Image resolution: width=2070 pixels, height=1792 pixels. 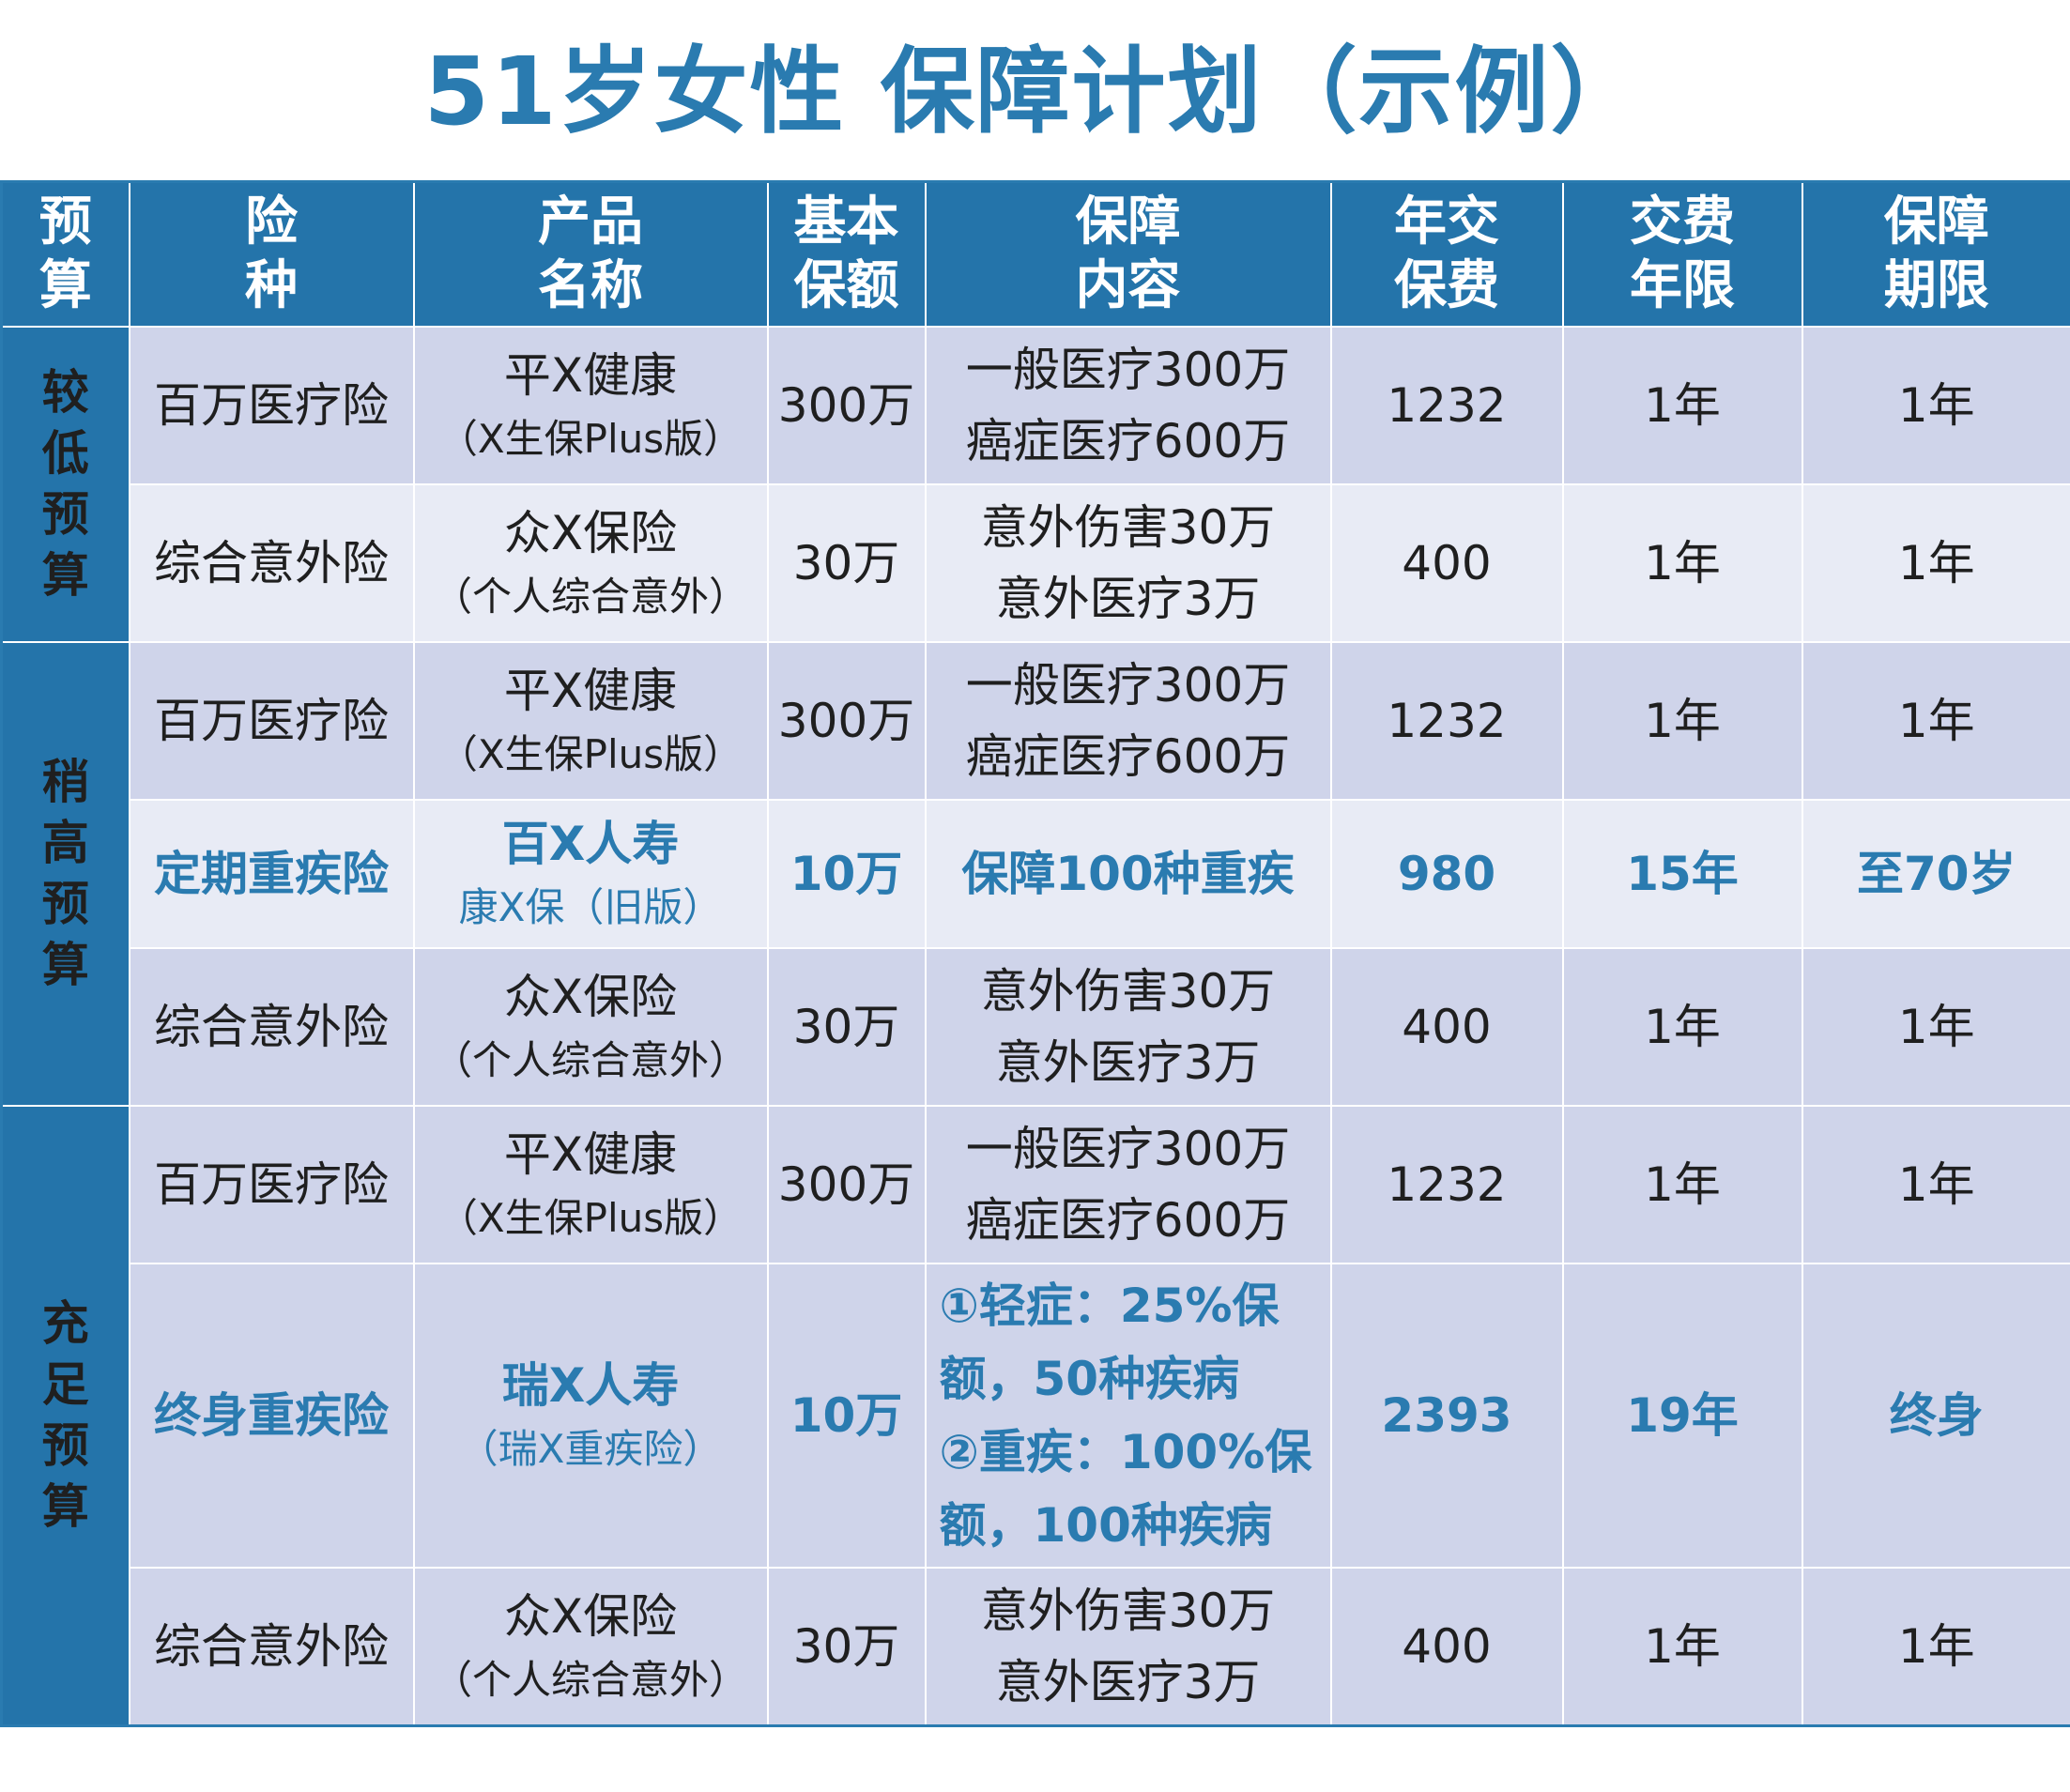 I want to click on annual-premium: 2393, so click(x=1447, y=1416).